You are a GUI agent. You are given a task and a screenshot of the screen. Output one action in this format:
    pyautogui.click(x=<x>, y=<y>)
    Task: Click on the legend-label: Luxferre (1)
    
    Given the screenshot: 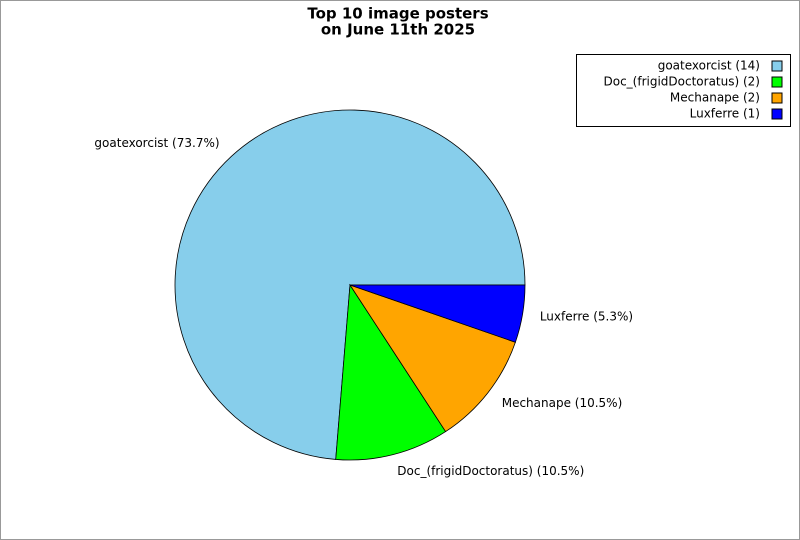 What is the action you would take?
    pyautogui.click(x=725, y=114)
    